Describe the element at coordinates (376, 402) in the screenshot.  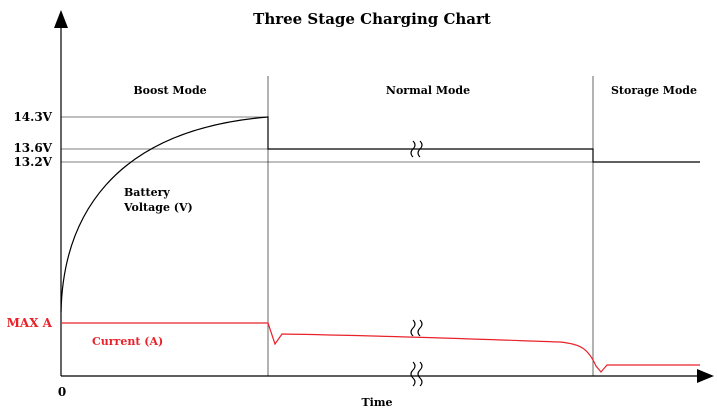
I see `x-axis-label: Time` at that location.